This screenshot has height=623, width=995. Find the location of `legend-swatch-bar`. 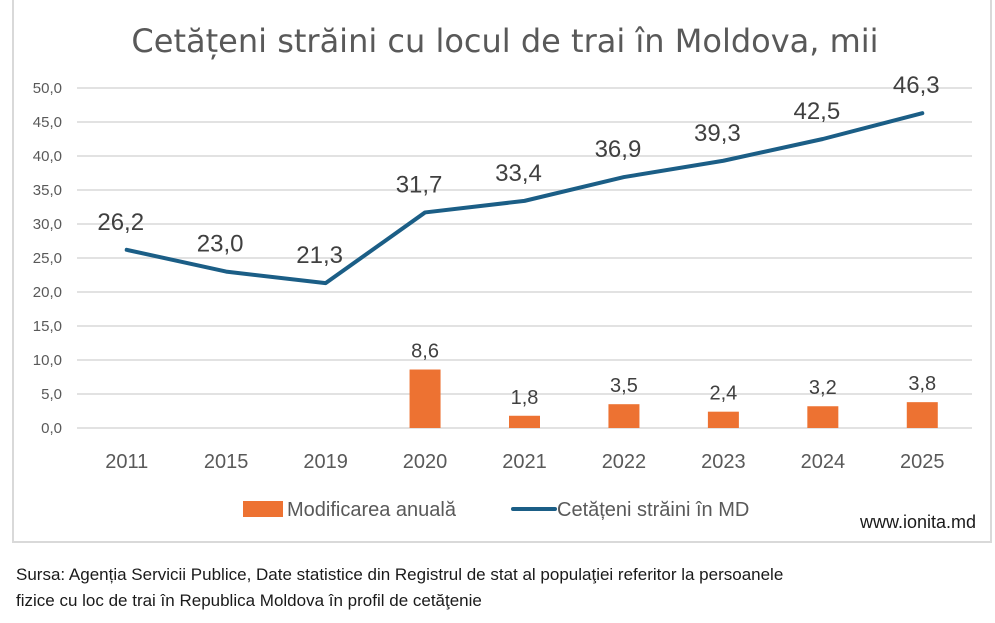

legend-swatch-bar is located at coordinates (263, 509).